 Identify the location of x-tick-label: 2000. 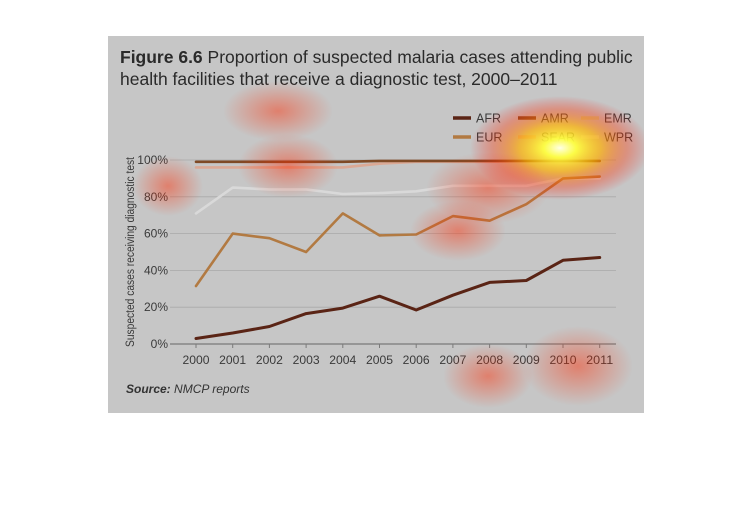
(196, 360).